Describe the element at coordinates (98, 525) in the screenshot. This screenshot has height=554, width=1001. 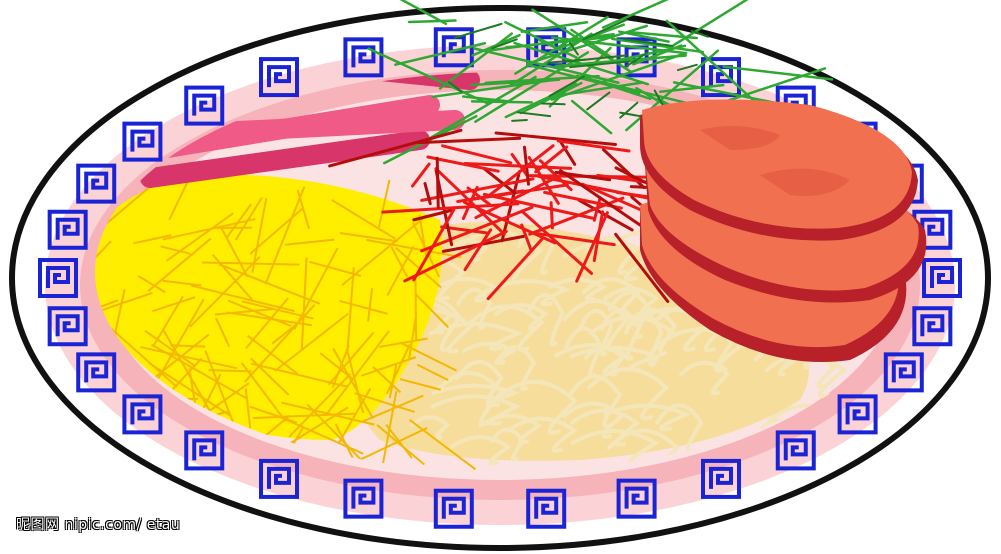
I see `watermark: 昵图网 nipic.com/ etau` at that location.